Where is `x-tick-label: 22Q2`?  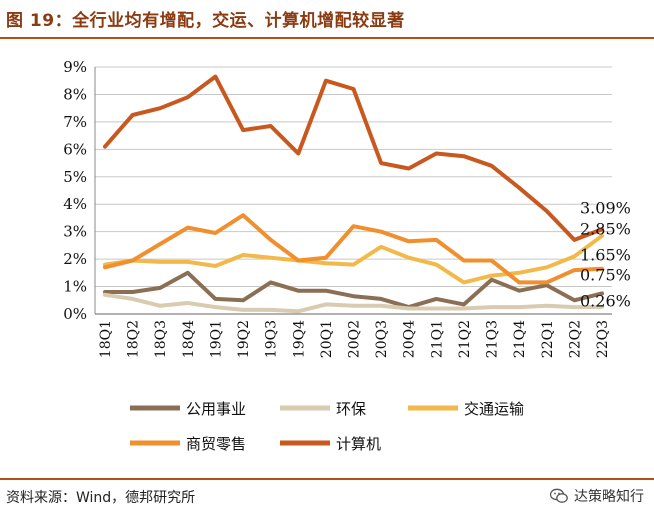
x-tick-label: 22Q2 is located at coordinates (575, 339).